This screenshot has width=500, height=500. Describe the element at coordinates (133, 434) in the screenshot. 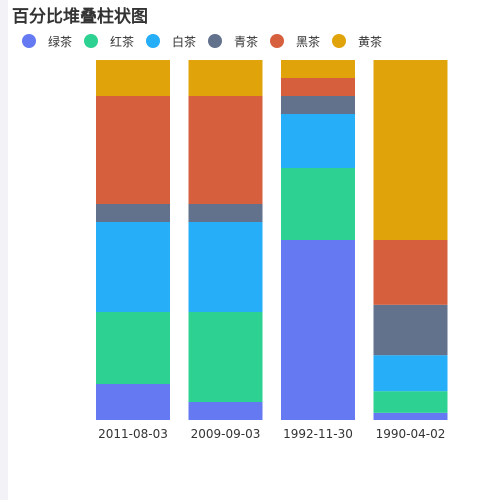

I see `x-tick-label: 2011-08-03` at that location.